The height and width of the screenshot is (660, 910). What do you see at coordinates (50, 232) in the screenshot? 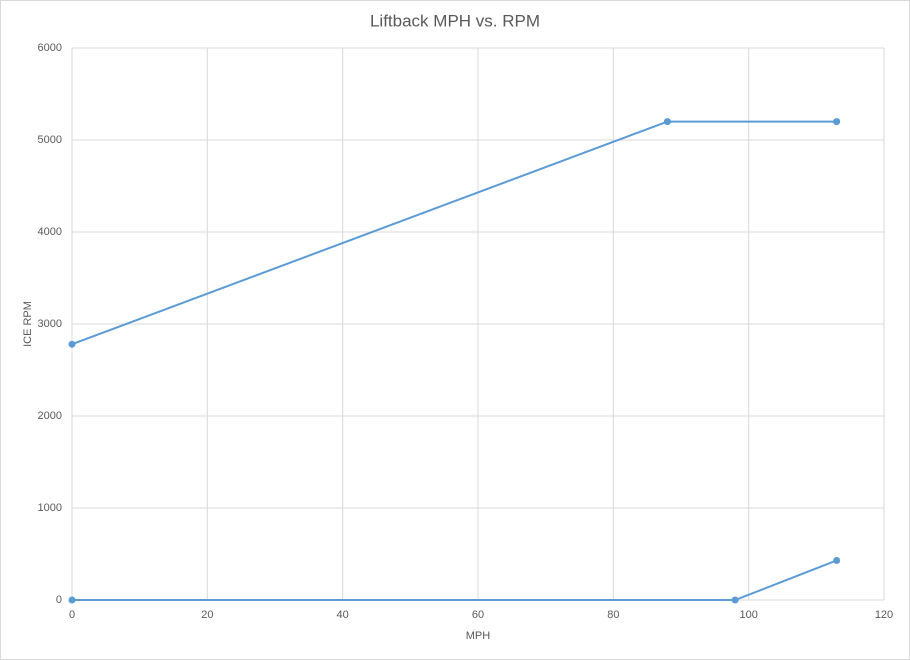
I see `y-tick-label: 4000` at bounding box center [50, 232].